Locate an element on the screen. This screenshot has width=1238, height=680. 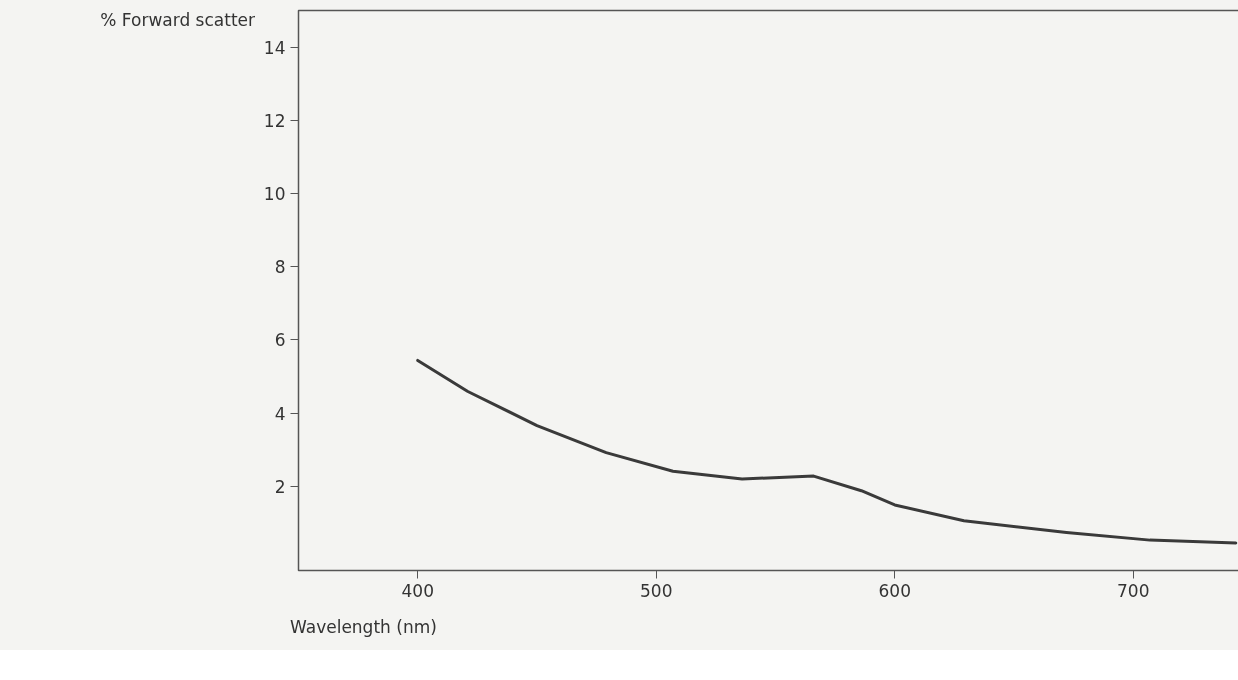
y-tick-label: 10 is located at coordinates (274, 194).